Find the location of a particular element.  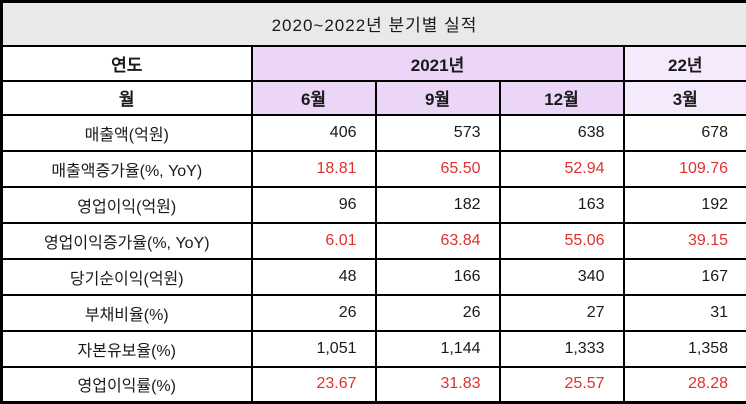

table-title: 2020~2022년 분기별 실적 is located at coordinates (374, 24).